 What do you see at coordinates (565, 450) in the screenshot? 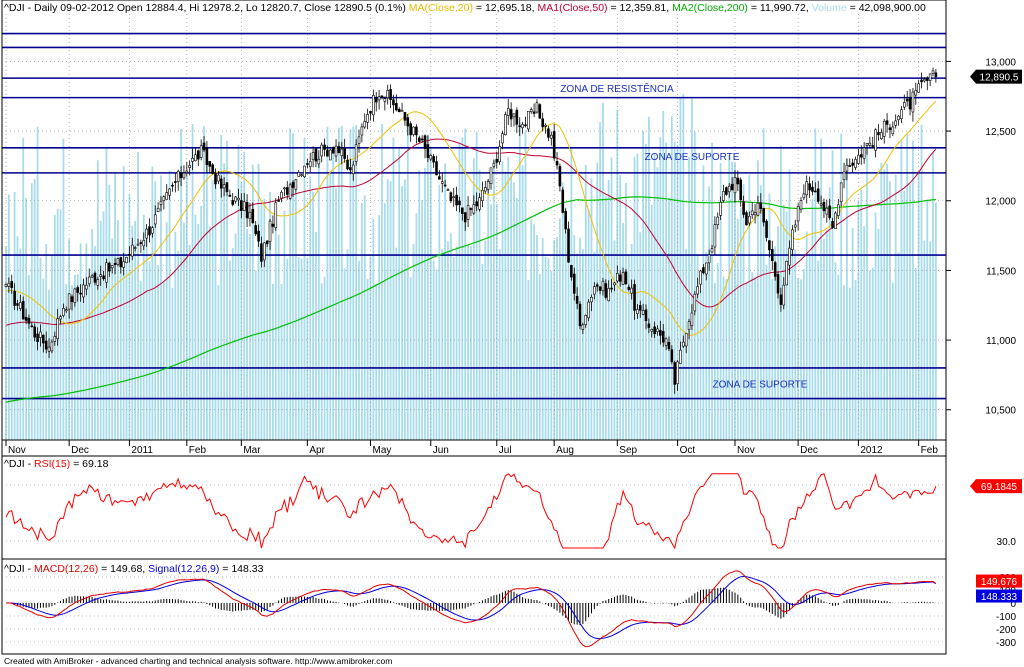
I see `date-tick-label: Aug` at bounding box center [565, 450].